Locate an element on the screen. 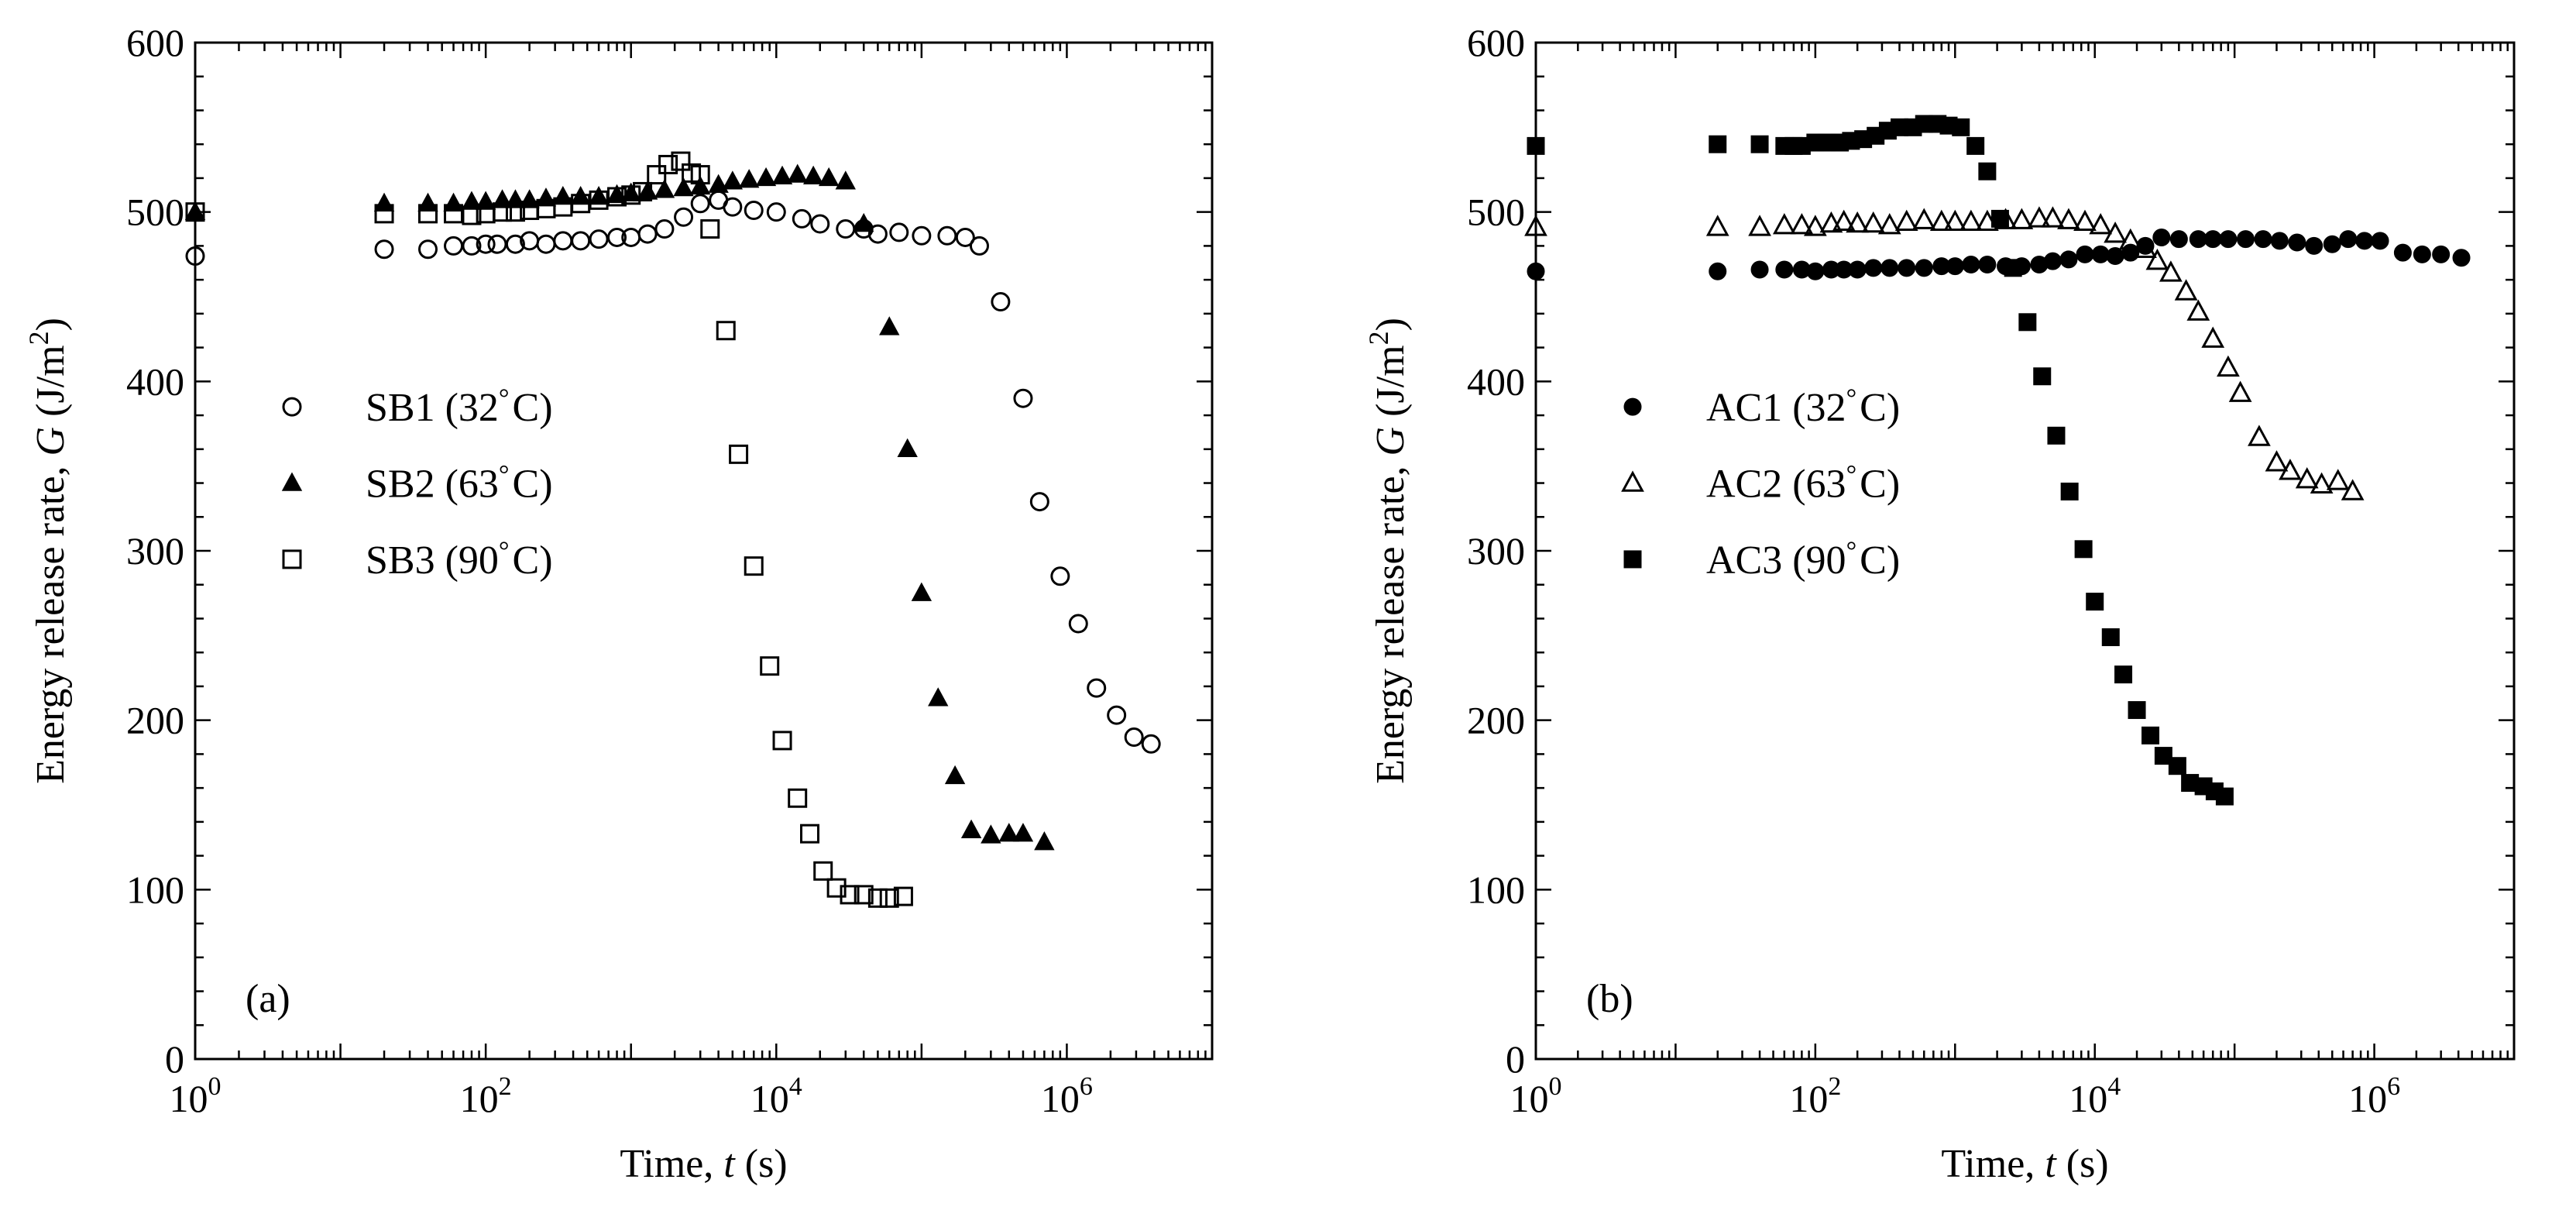 This screenshot has height=1207, width=2576. y-tick-label: 0 is located at coordinates (1515, 1059).